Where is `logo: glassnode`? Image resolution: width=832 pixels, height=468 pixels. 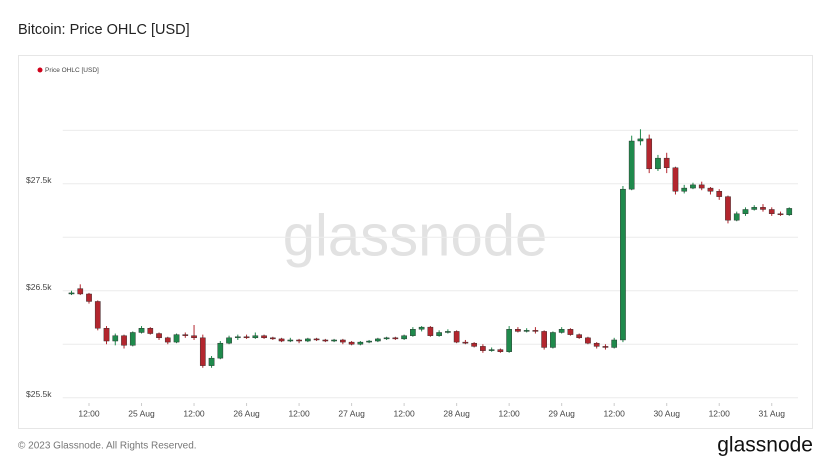 logo: glassnode is located at coordinates (765, 445).